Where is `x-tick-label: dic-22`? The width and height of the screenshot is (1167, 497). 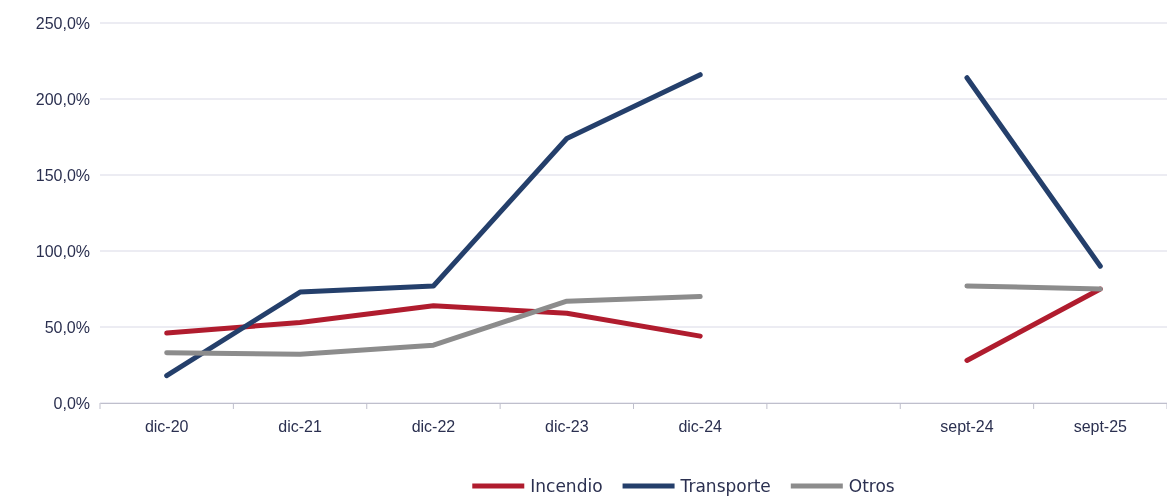 x-tick-label: dic-22 is located at coordinates (433, 427).